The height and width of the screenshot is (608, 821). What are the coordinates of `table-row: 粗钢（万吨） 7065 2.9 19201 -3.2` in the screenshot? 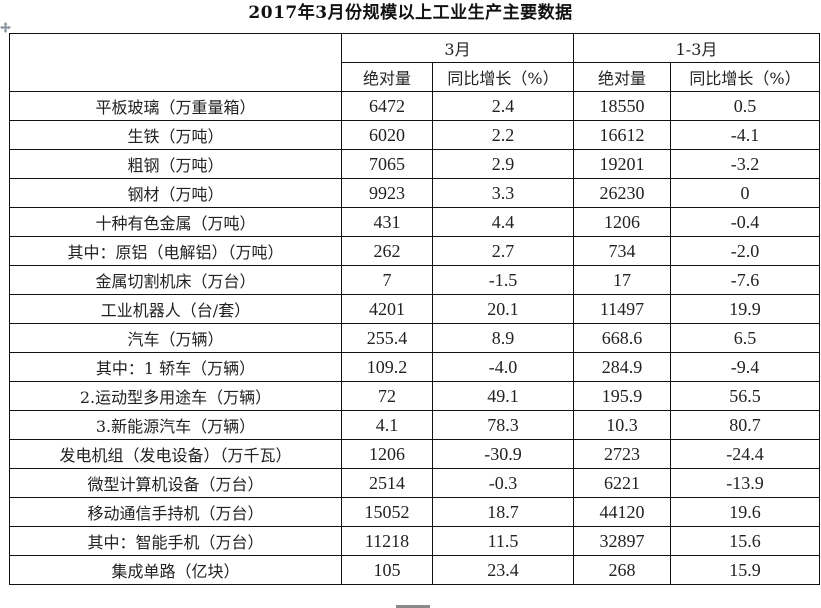 It's located at (414, 164).